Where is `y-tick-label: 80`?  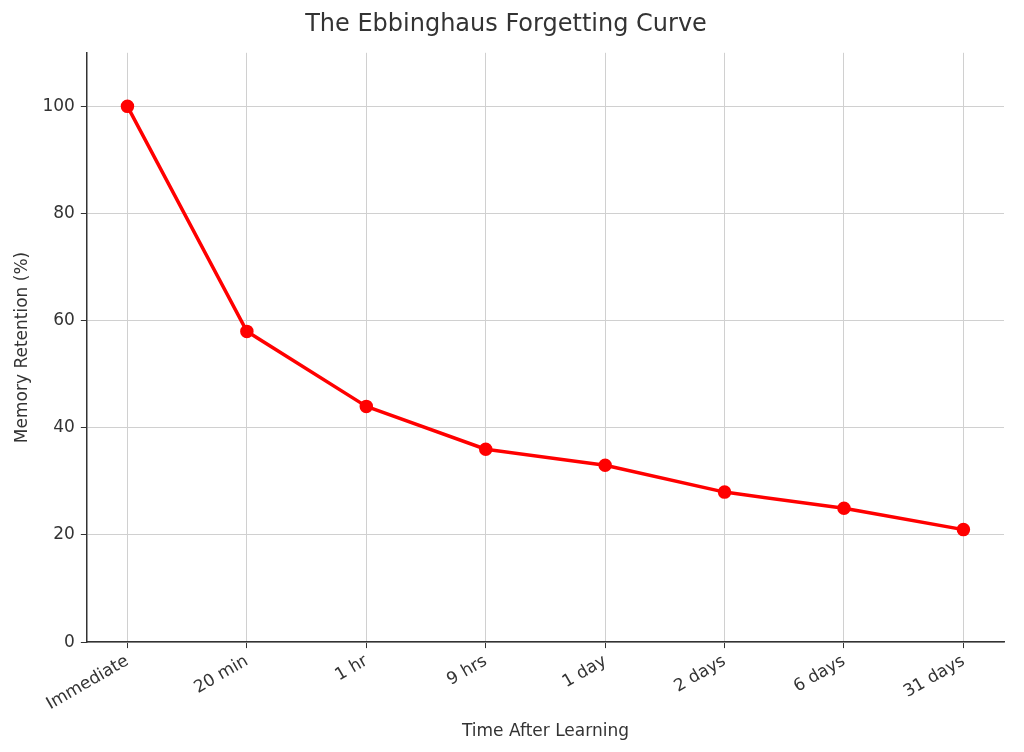 y-tick-label: 80 is located at coordinates (64, 211).